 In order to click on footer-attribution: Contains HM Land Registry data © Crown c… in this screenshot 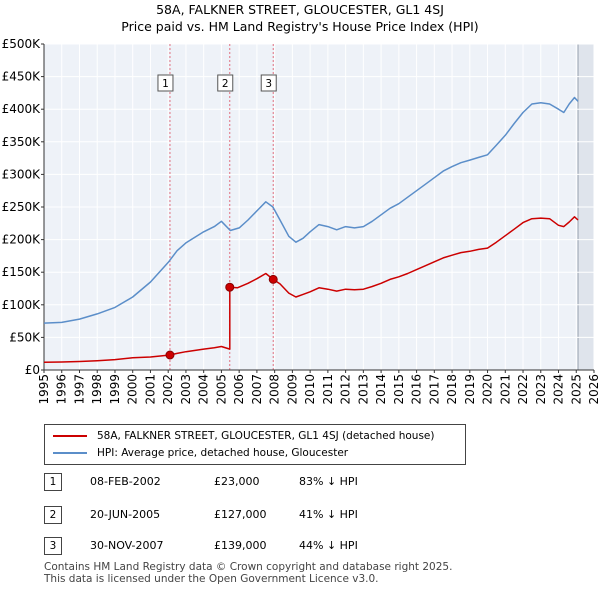, I will do `click(248, 573)`.